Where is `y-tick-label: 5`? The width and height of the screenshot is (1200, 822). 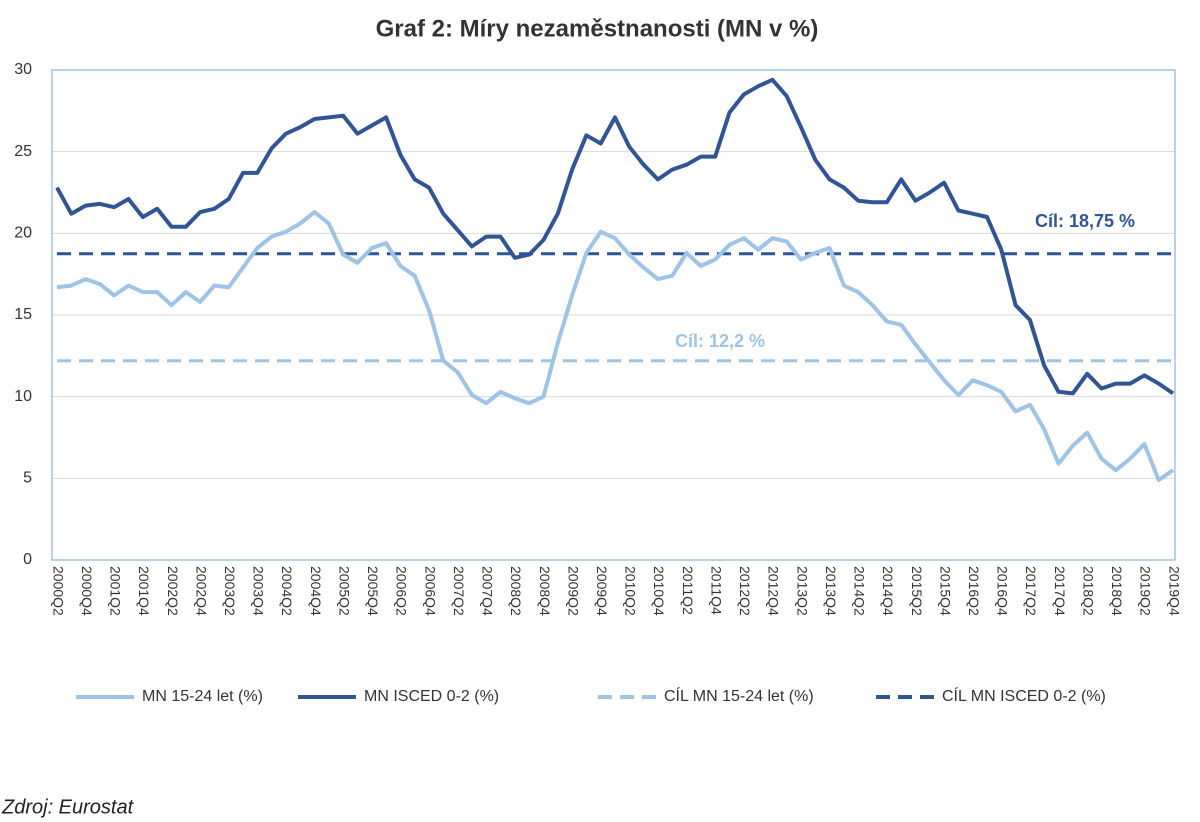
y-tick-label: 5 is located at coordinates (27, 478).